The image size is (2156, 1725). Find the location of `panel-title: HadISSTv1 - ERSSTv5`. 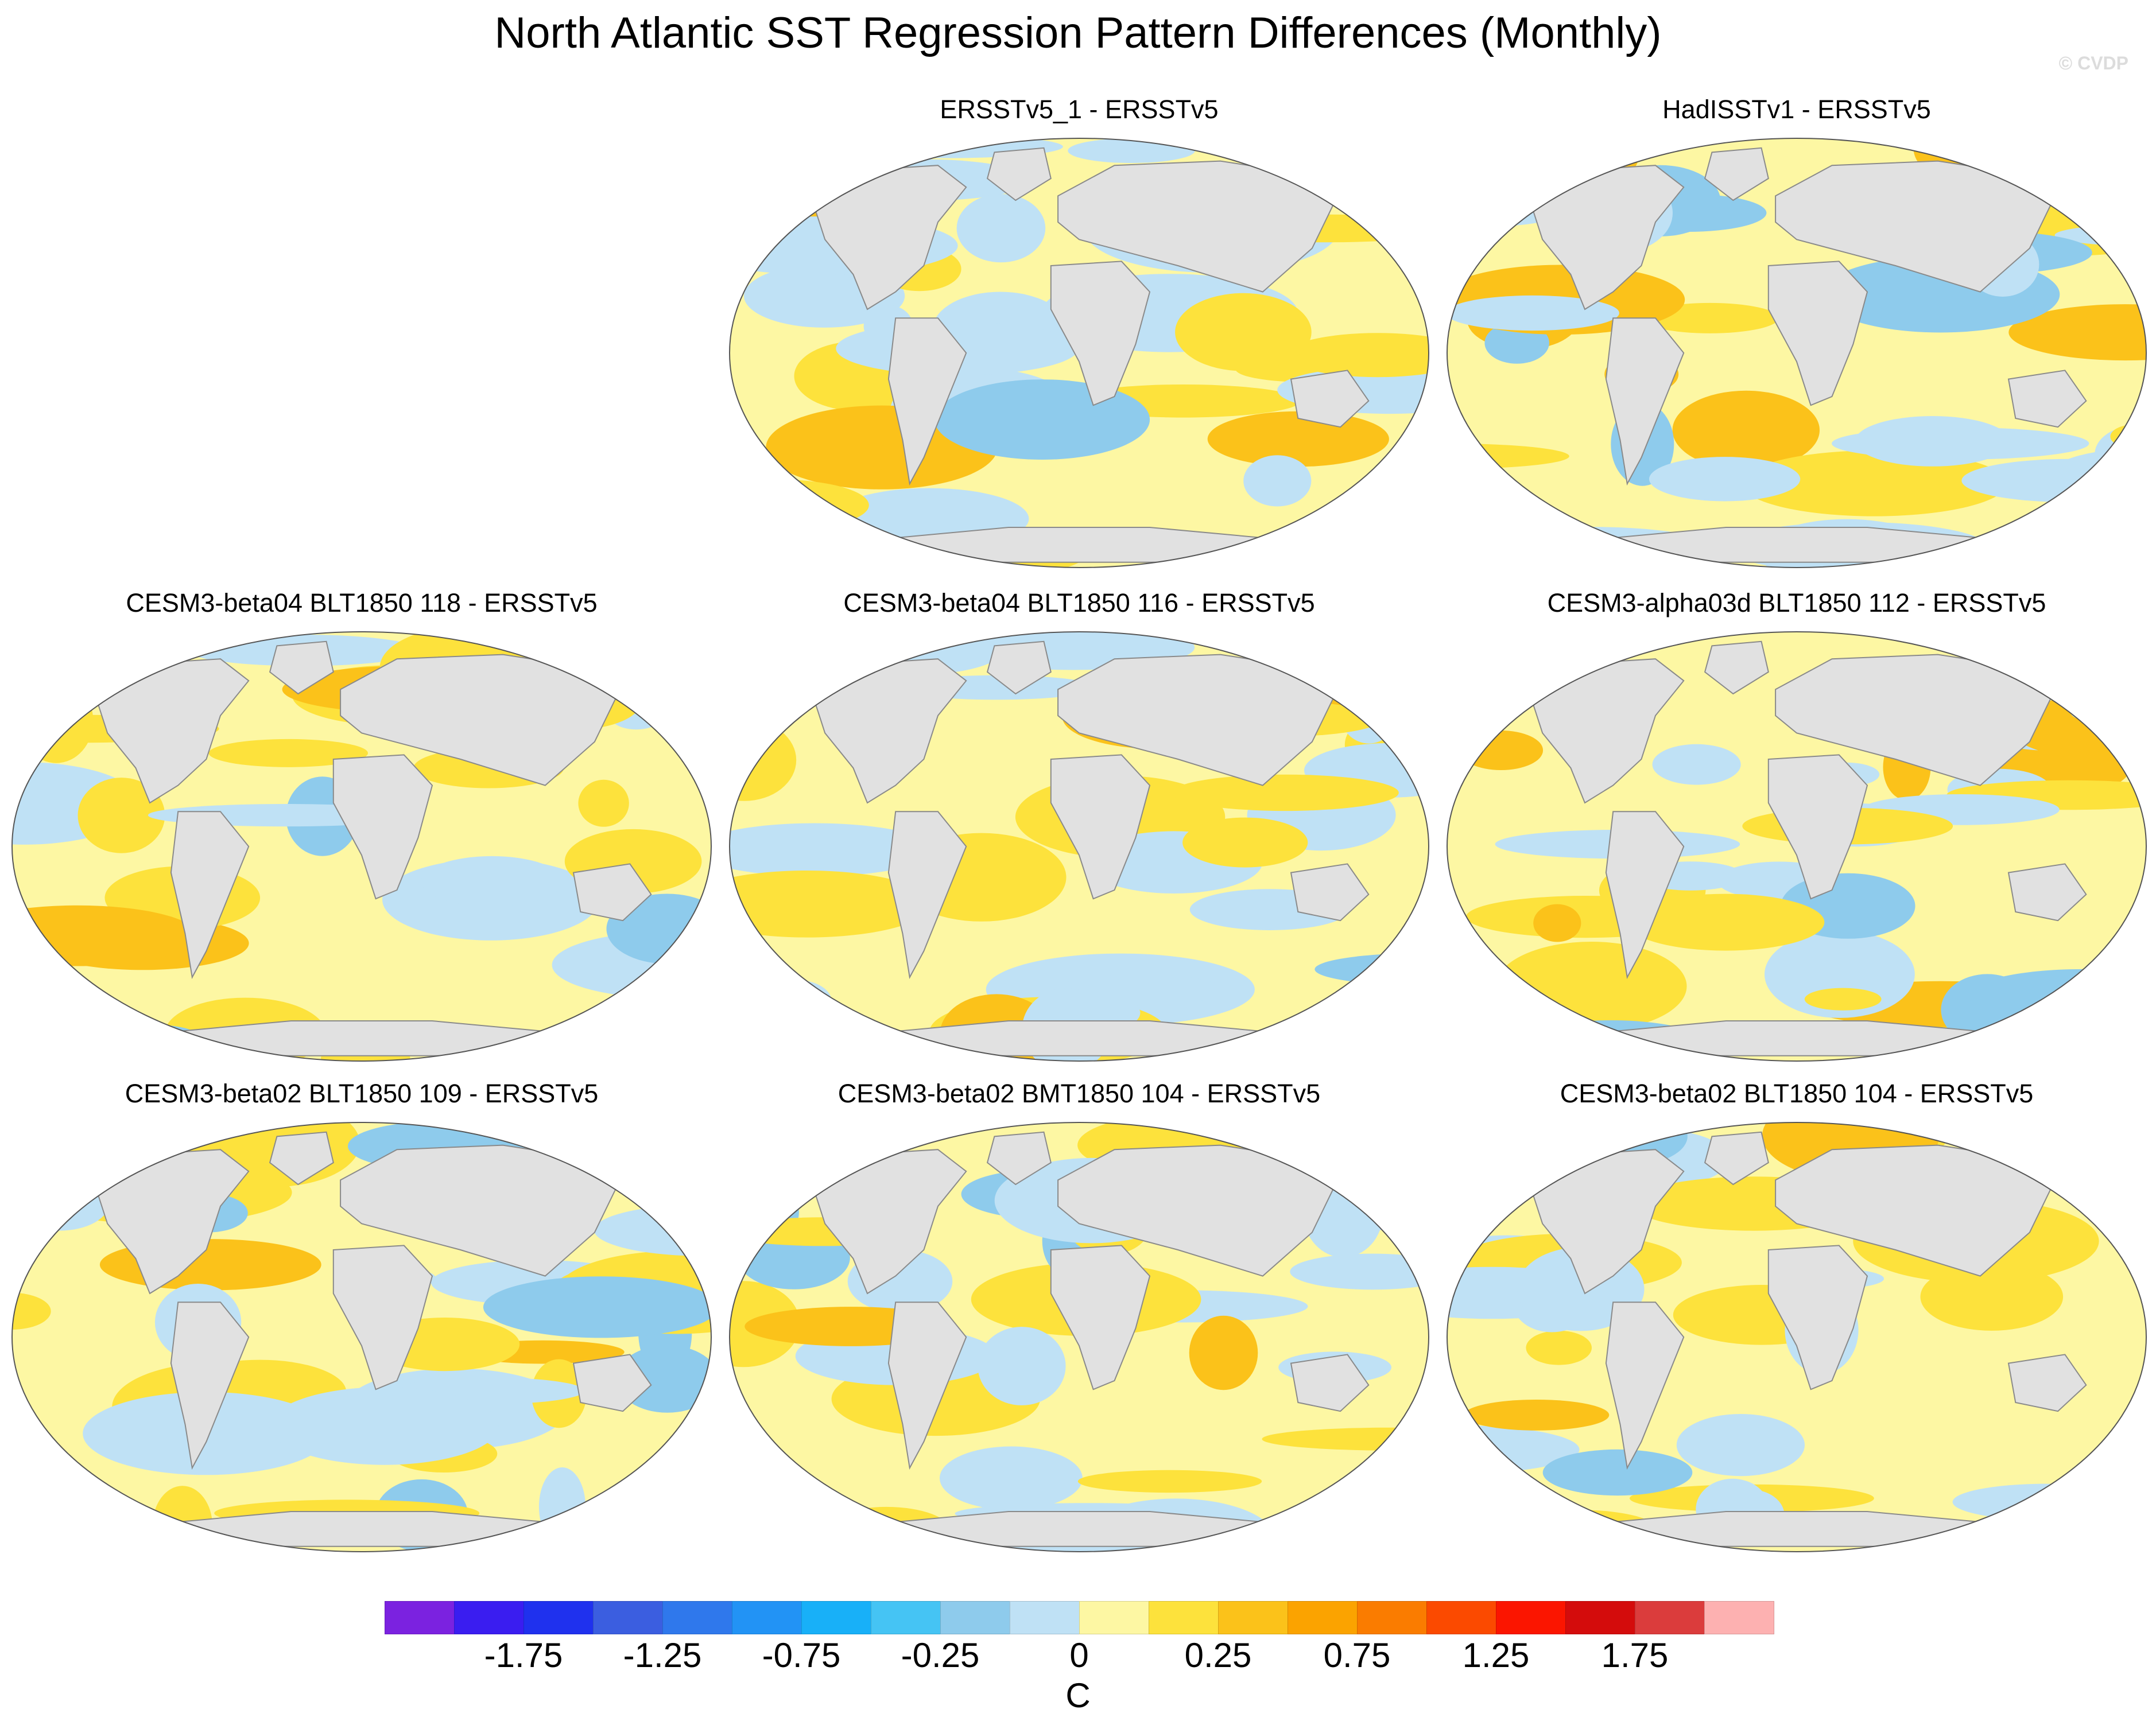

panel-title: HadISSTv1 - ERSSTv5 is located at coordinates (1796, 109).